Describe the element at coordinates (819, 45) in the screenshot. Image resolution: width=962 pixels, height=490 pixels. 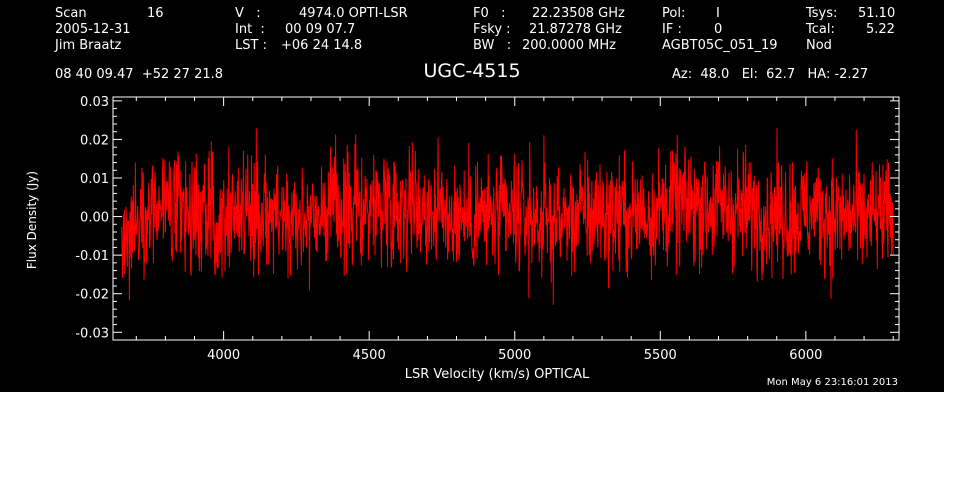
I see `proc-label: Nod` at that location.